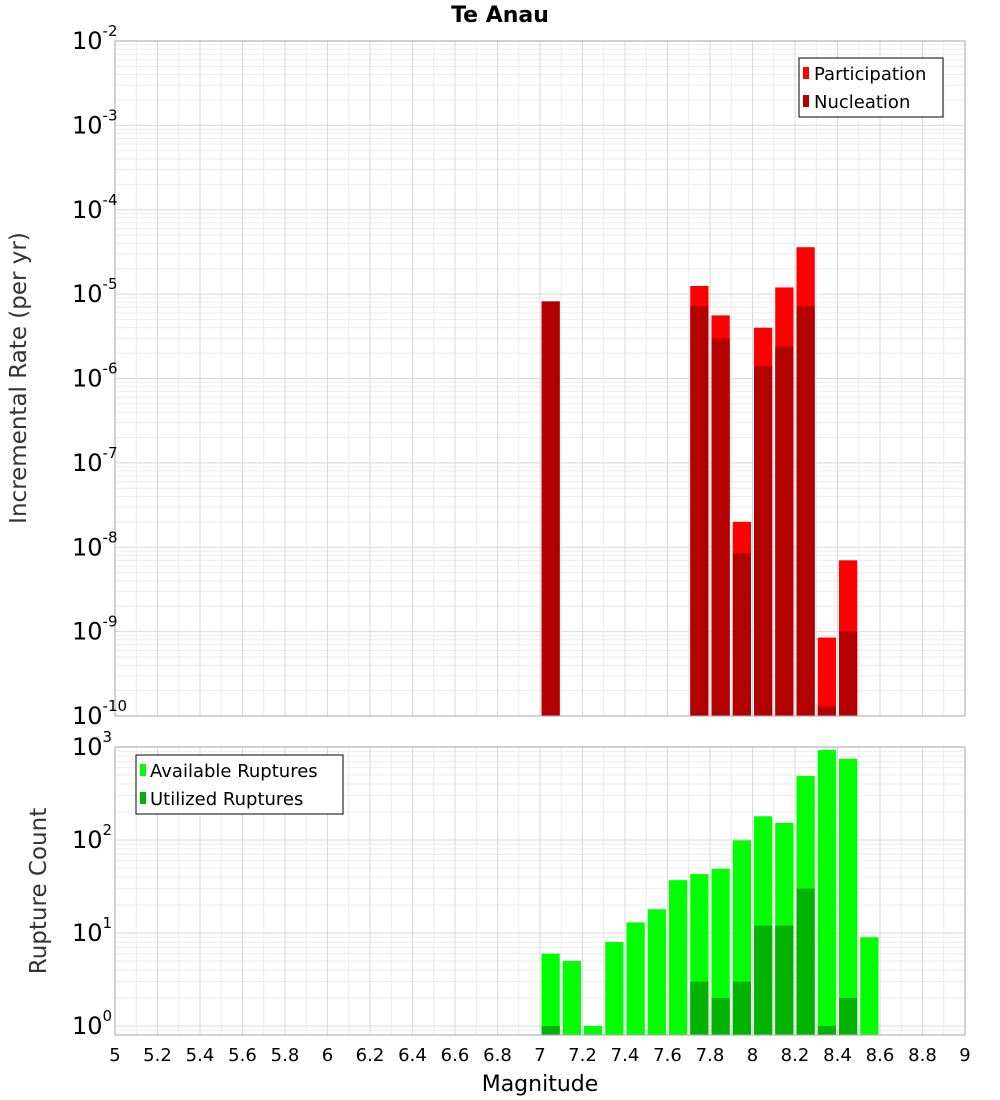 The image size is (1000, 1100). What do you see at coordinates (837, 1055) in the screenshot?
I see `x-tick-label: 8.4` at bounding box center [837, 1055].